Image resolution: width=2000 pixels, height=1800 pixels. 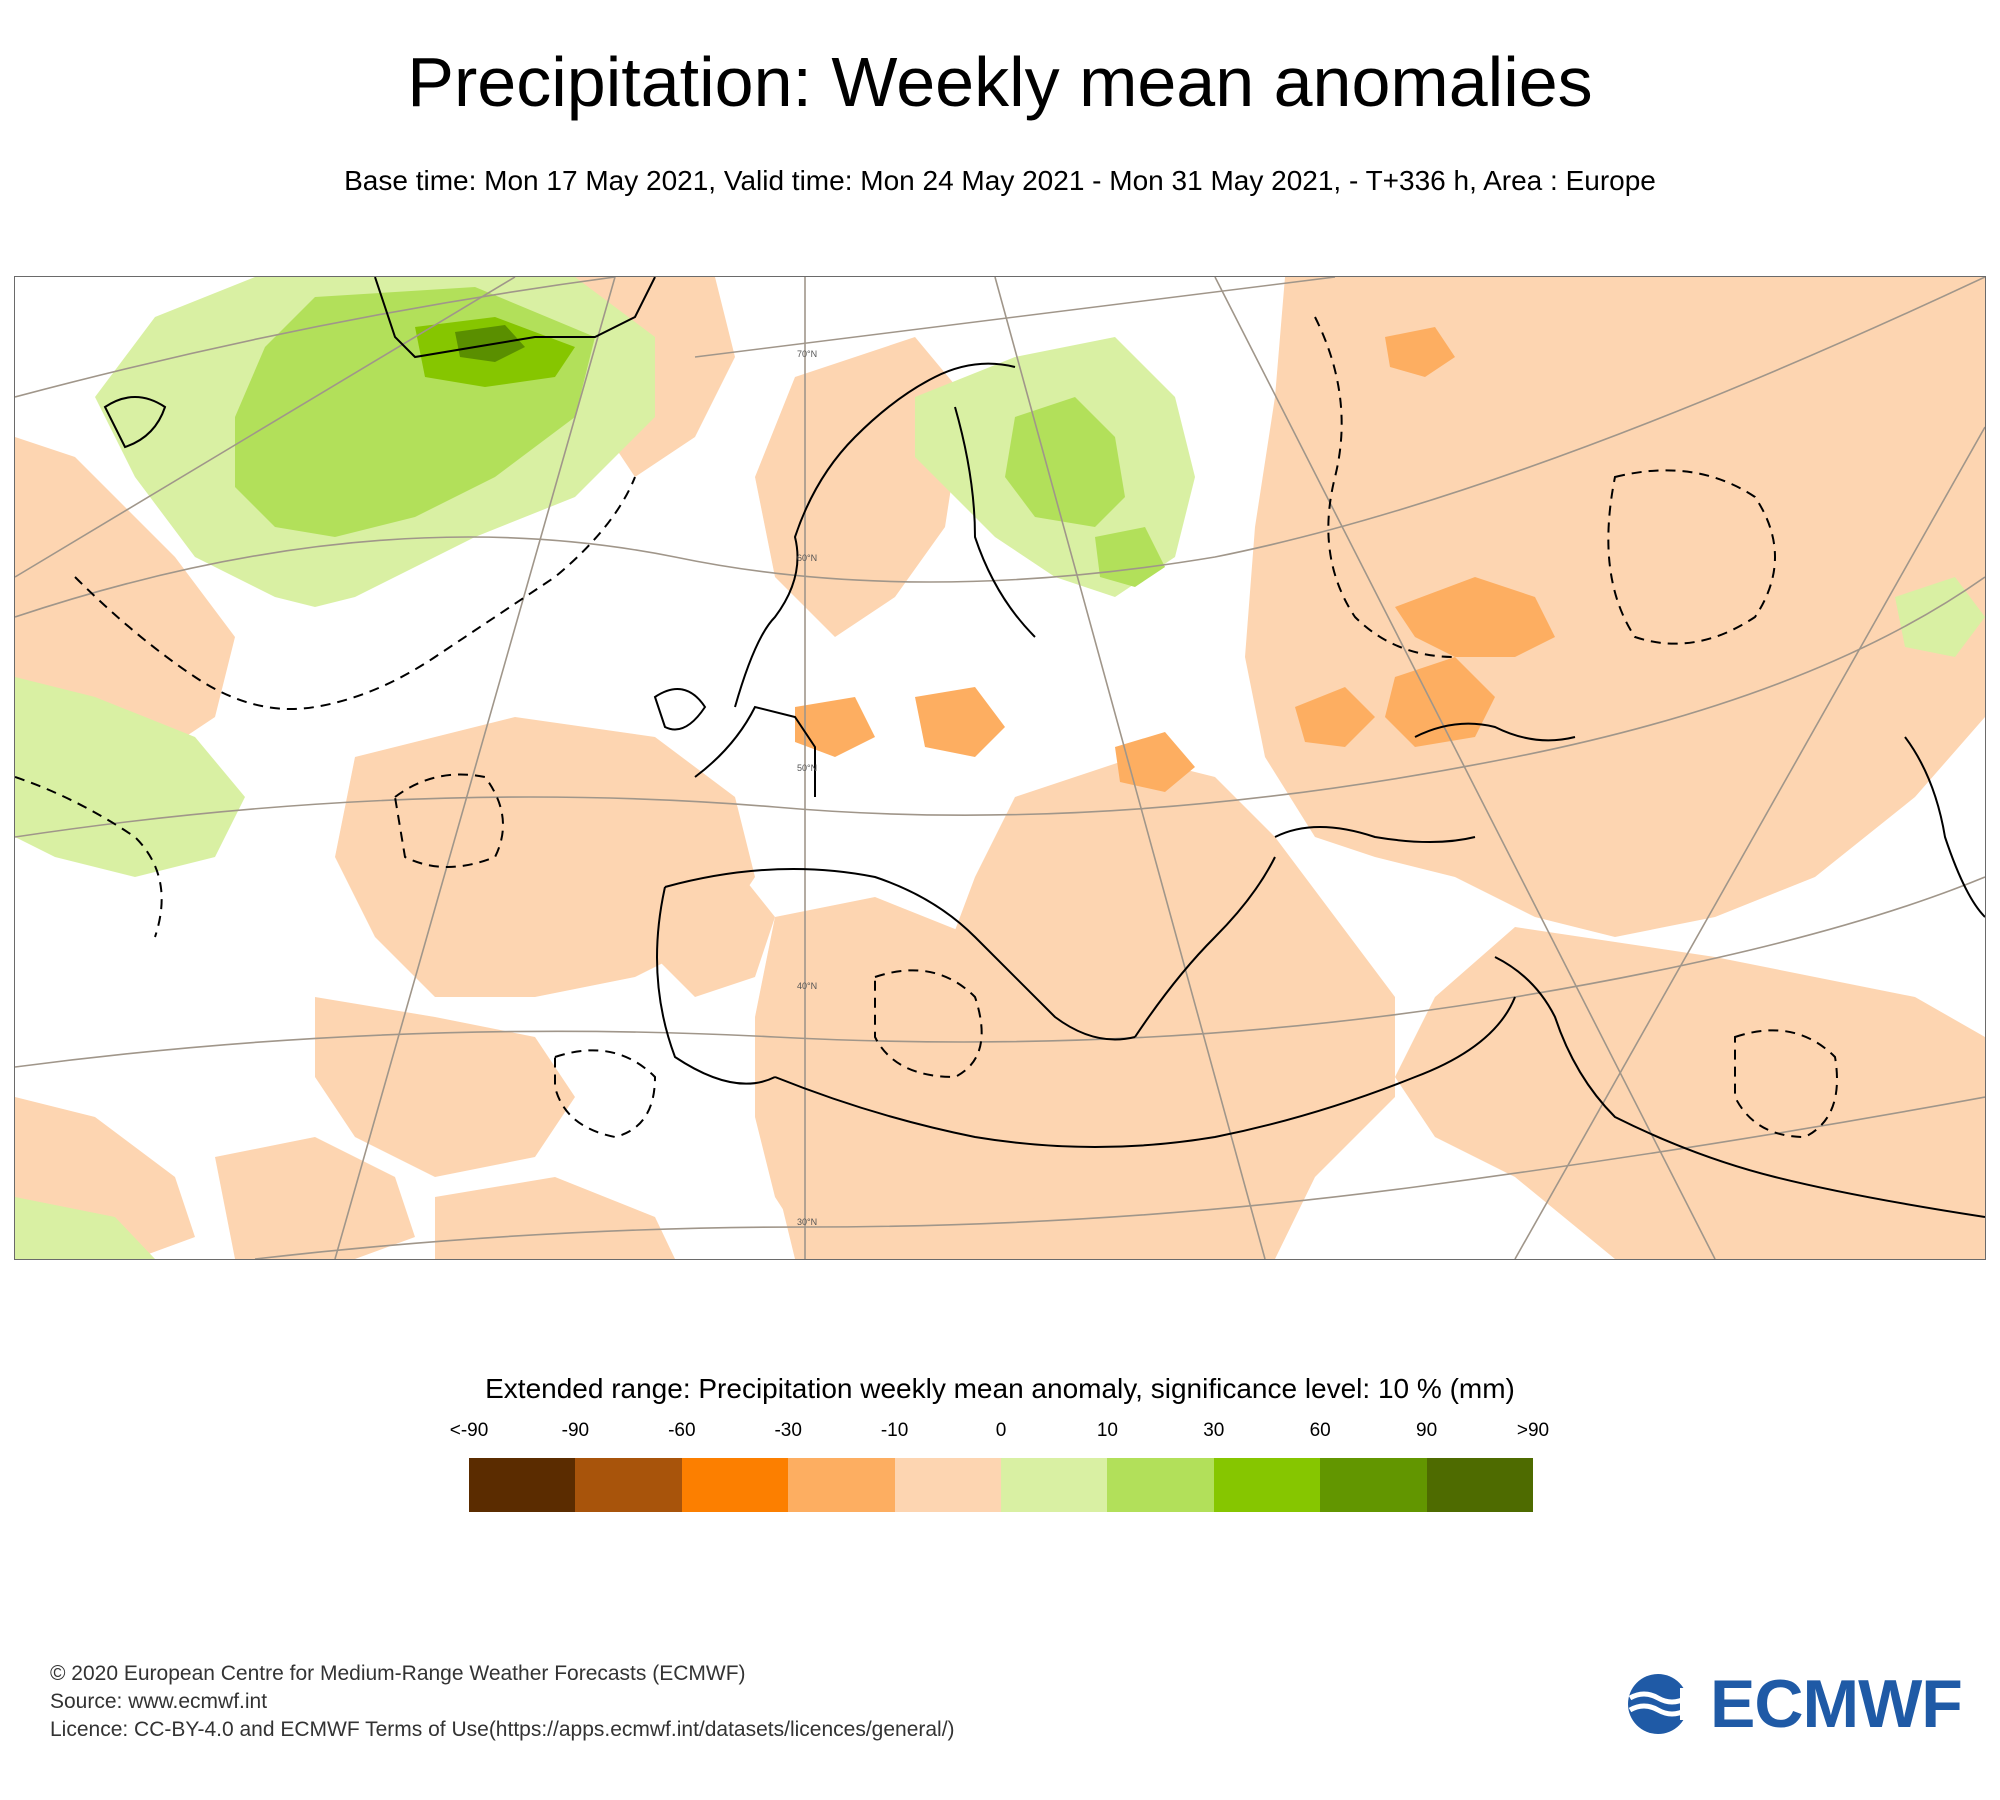 I want to click on legend-tick: 90, so click(x=1427, y=1430).